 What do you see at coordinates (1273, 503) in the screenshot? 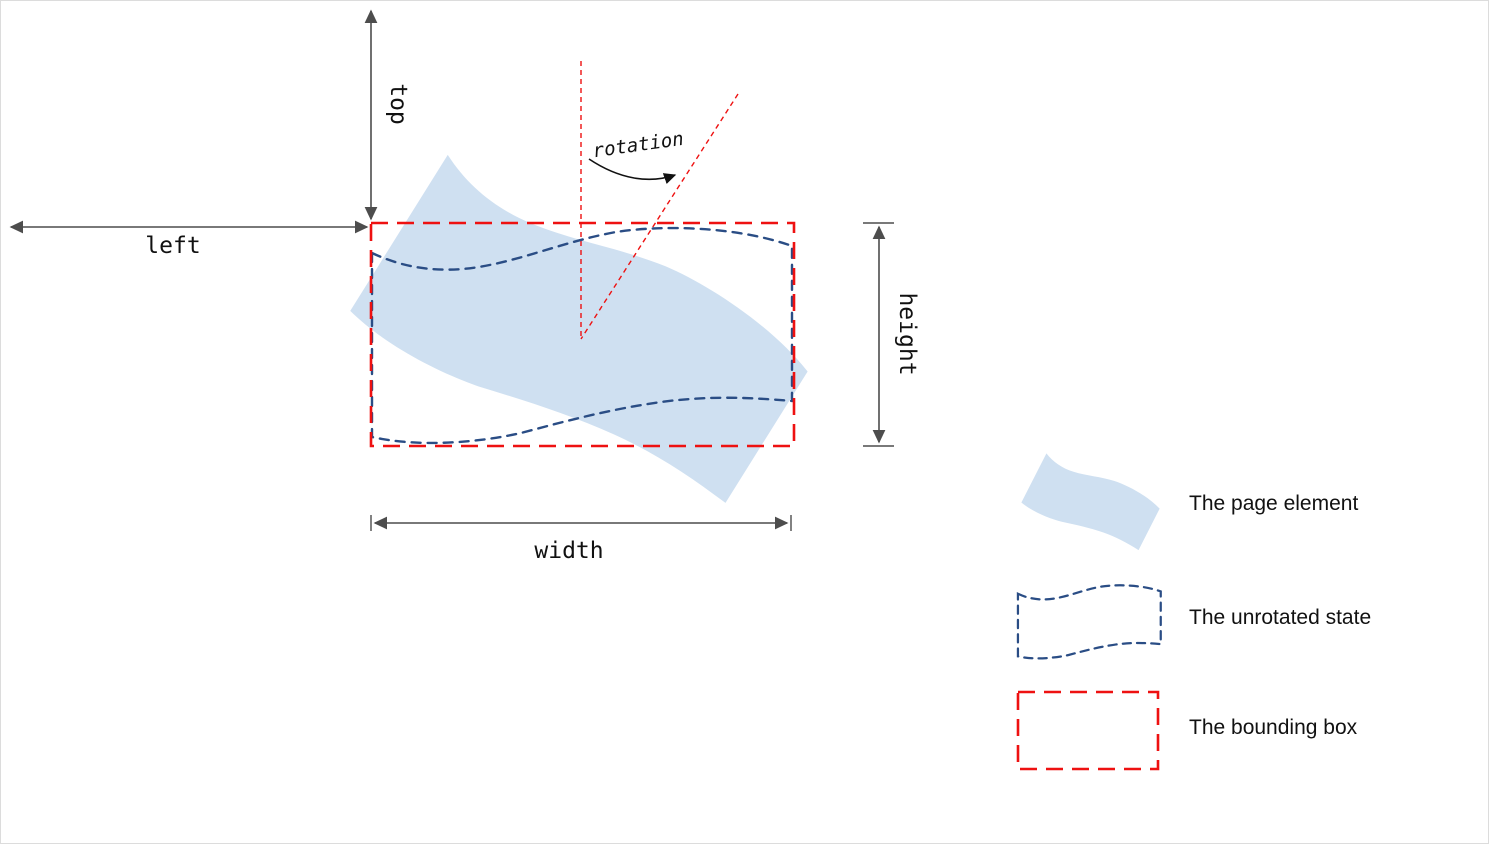
I see `legend-page-element-label: The page element` at bounding box center [1273, 503].